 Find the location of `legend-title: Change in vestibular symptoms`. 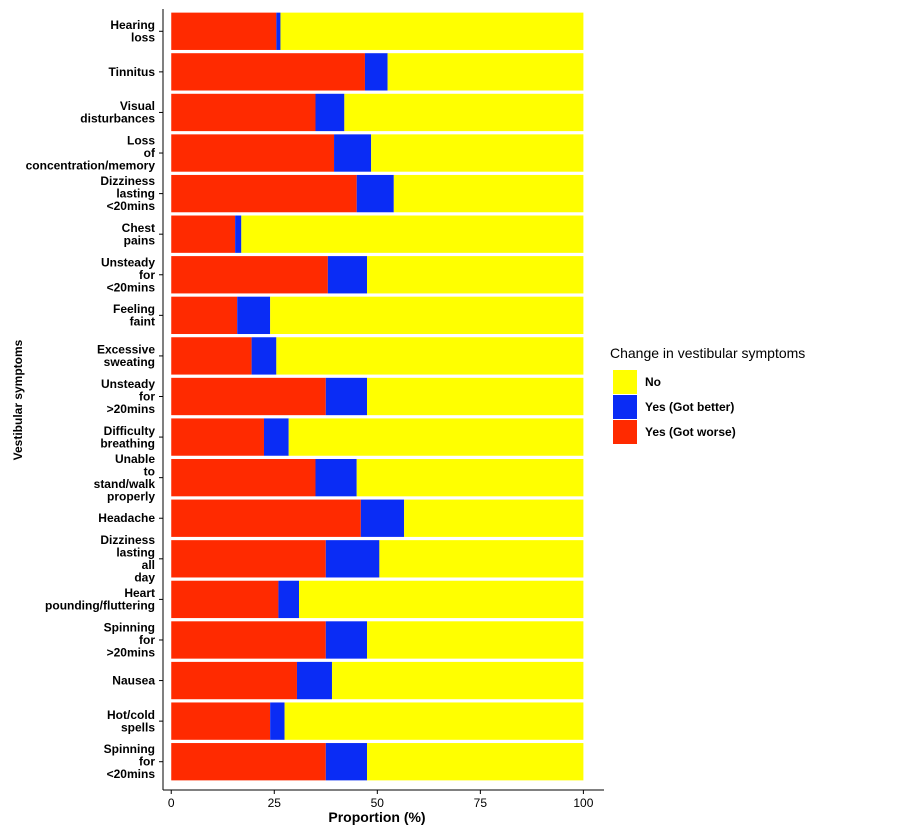

legend-title: Change in vestibular symptoms is located at coordinates (707, 353).